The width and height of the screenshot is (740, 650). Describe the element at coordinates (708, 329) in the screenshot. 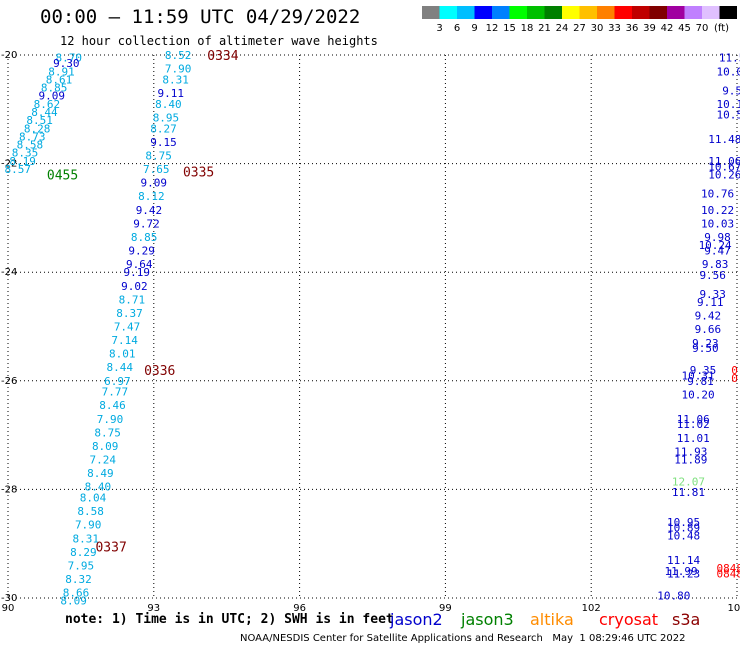

I see `wave-height-label: 9.66` at that location.